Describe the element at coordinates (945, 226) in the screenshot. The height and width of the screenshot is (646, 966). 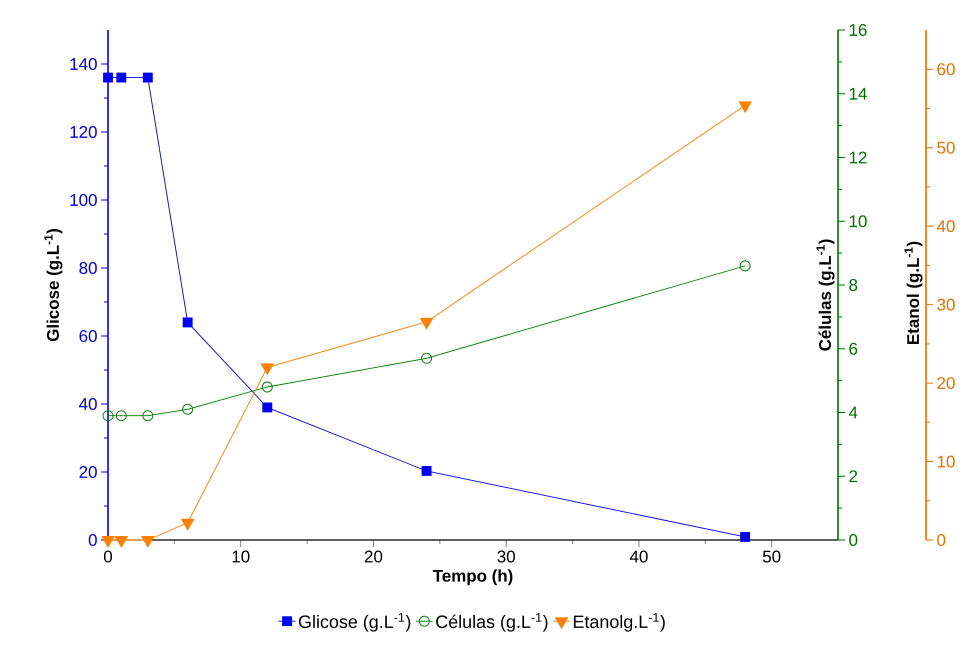
I see `y3-tick-label: 40` at that location.